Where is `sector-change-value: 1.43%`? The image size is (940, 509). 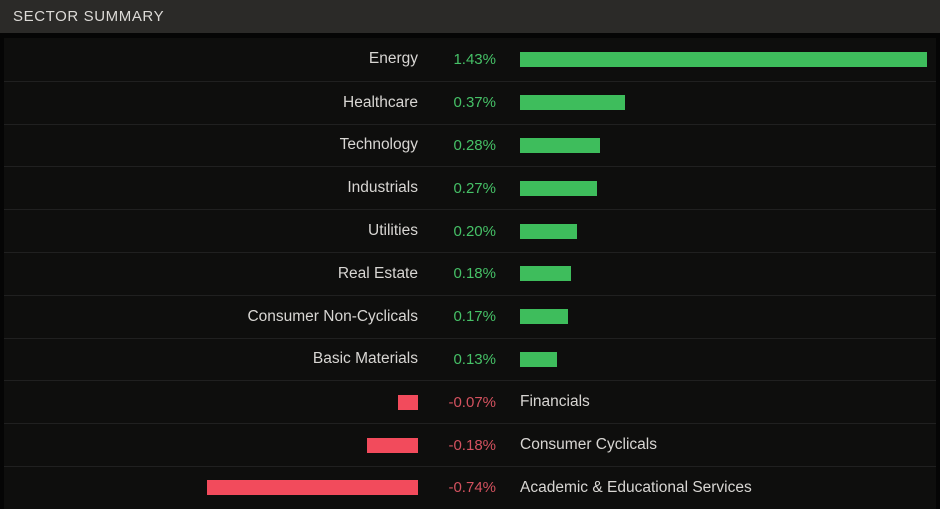
sector-change-value: 1.43% is located at coordinates (474, 59).